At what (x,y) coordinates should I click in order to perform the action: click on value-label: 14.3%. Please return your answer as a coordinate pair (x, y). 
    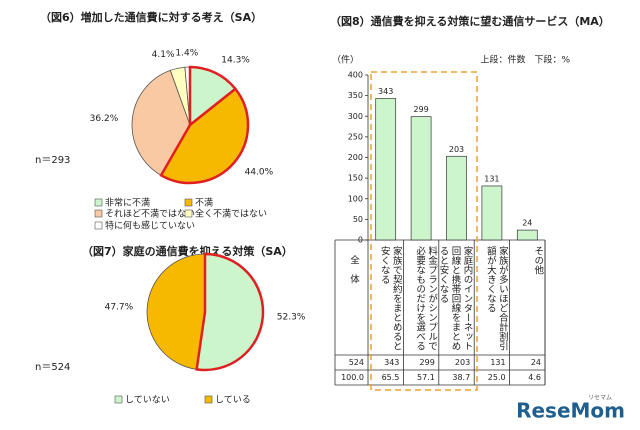
    Looking at the image, I should click on (235, 61).